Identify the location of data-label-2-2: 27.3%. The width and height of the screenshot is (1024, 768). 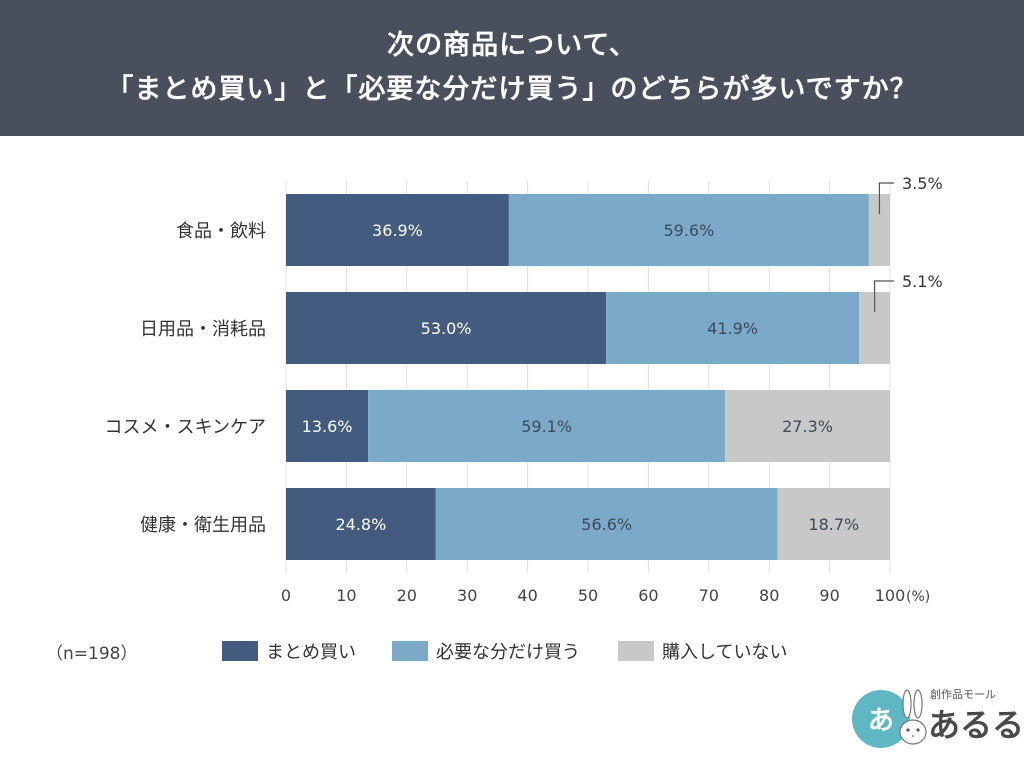
(807, 426).